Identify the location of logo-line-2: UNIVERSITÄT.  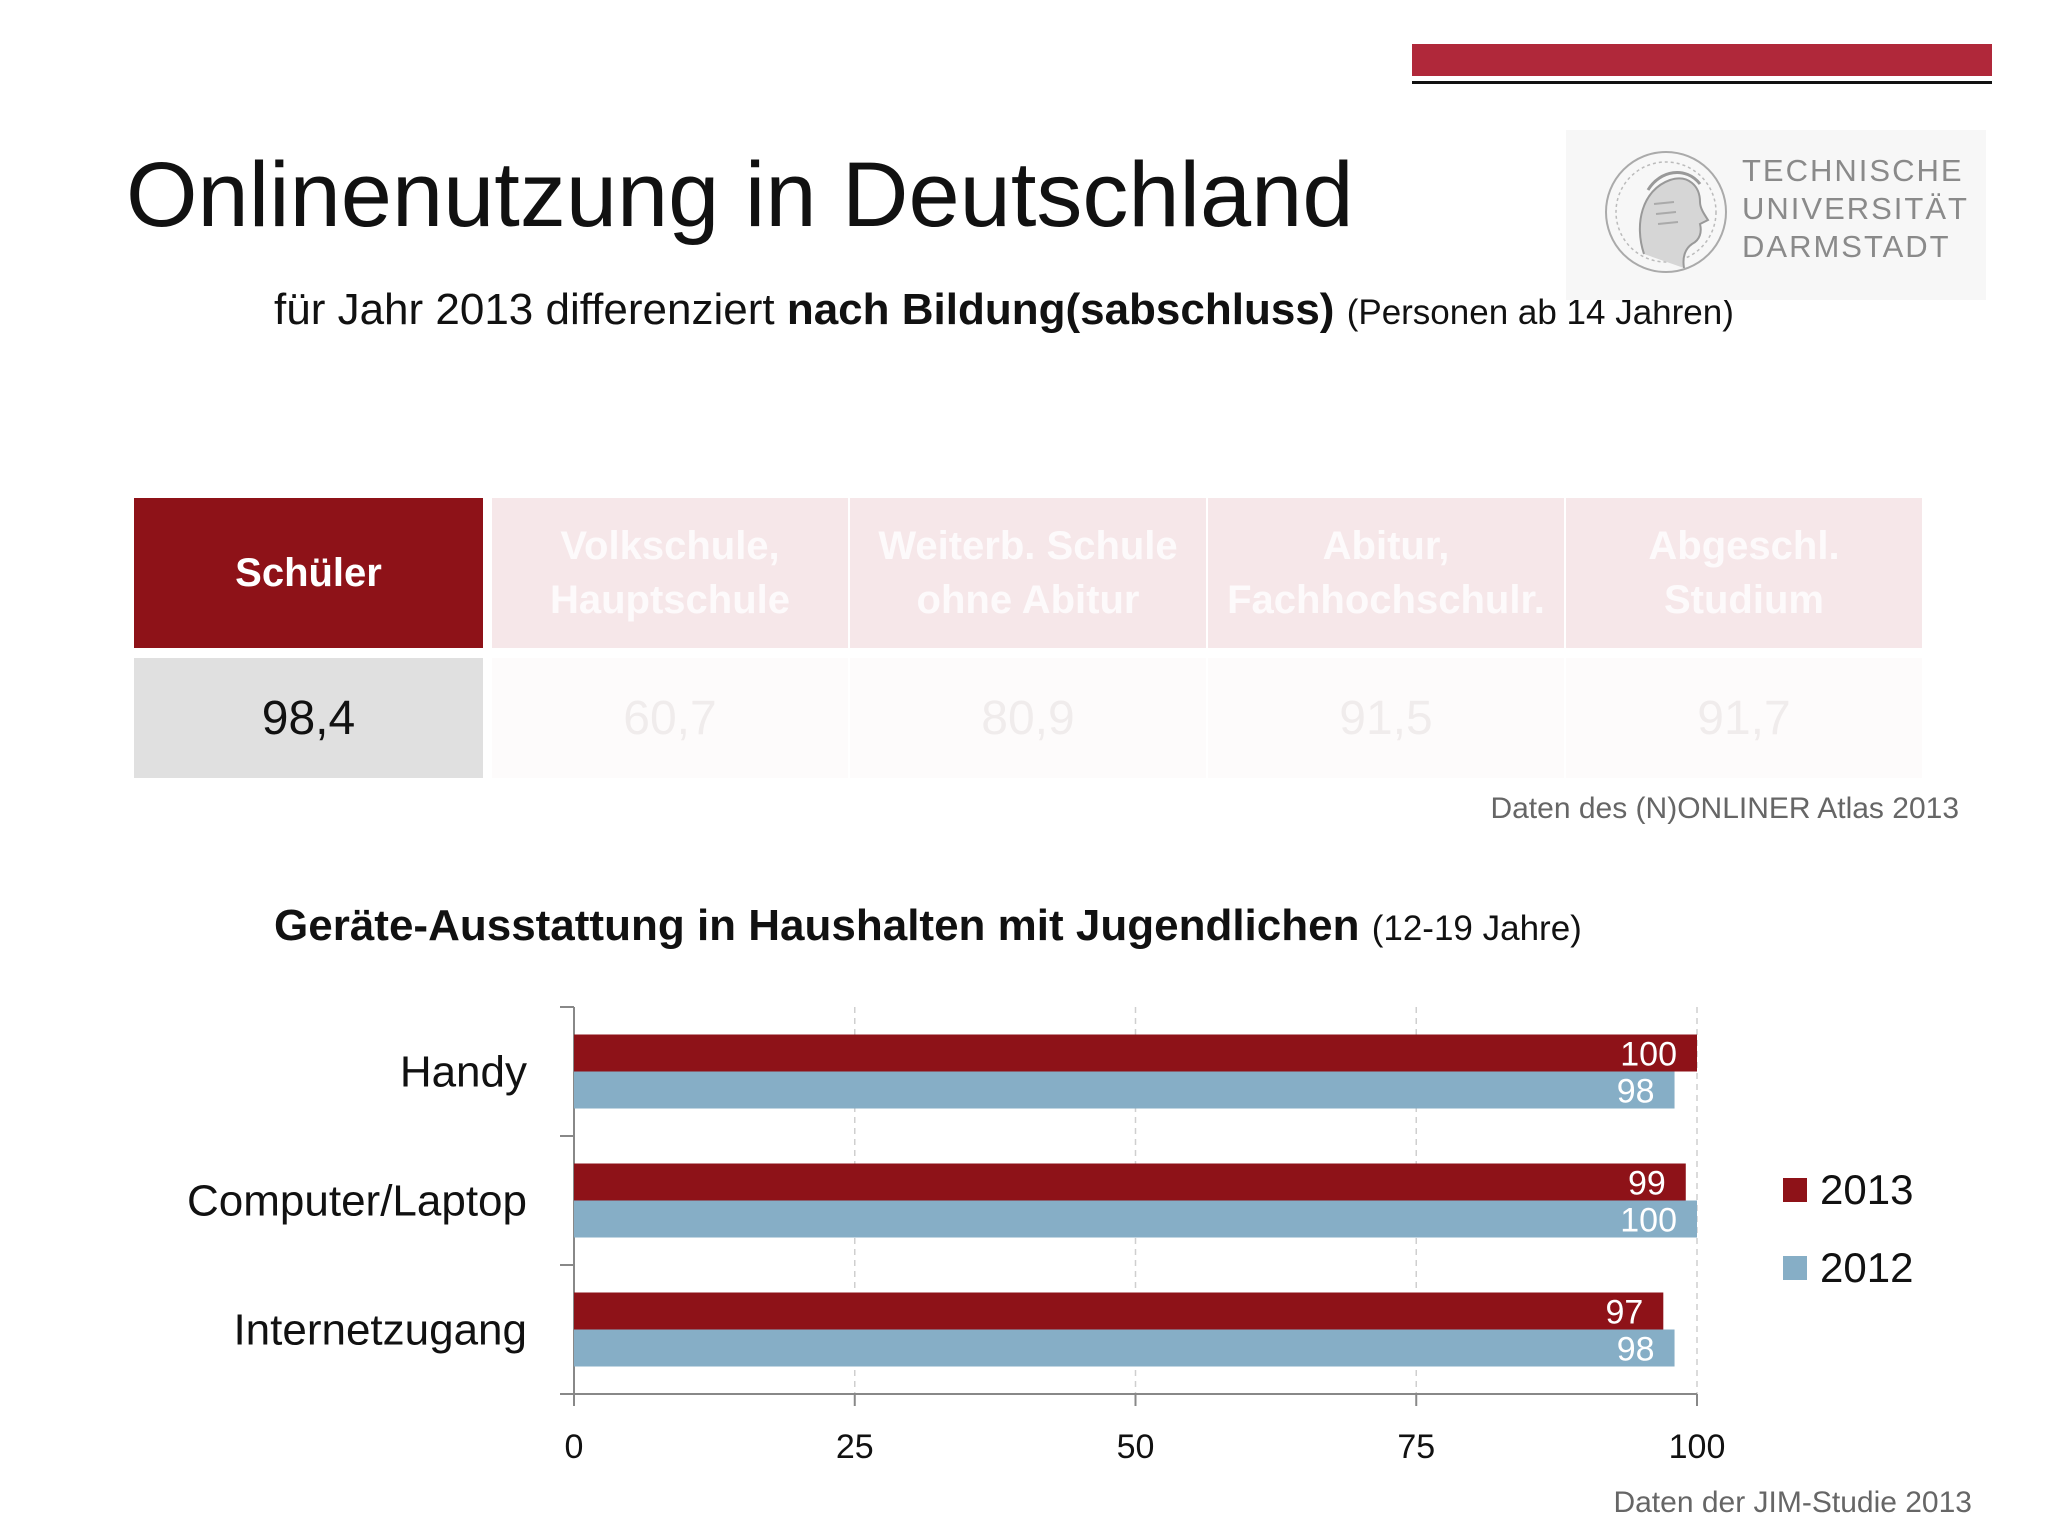
(1855, 208).